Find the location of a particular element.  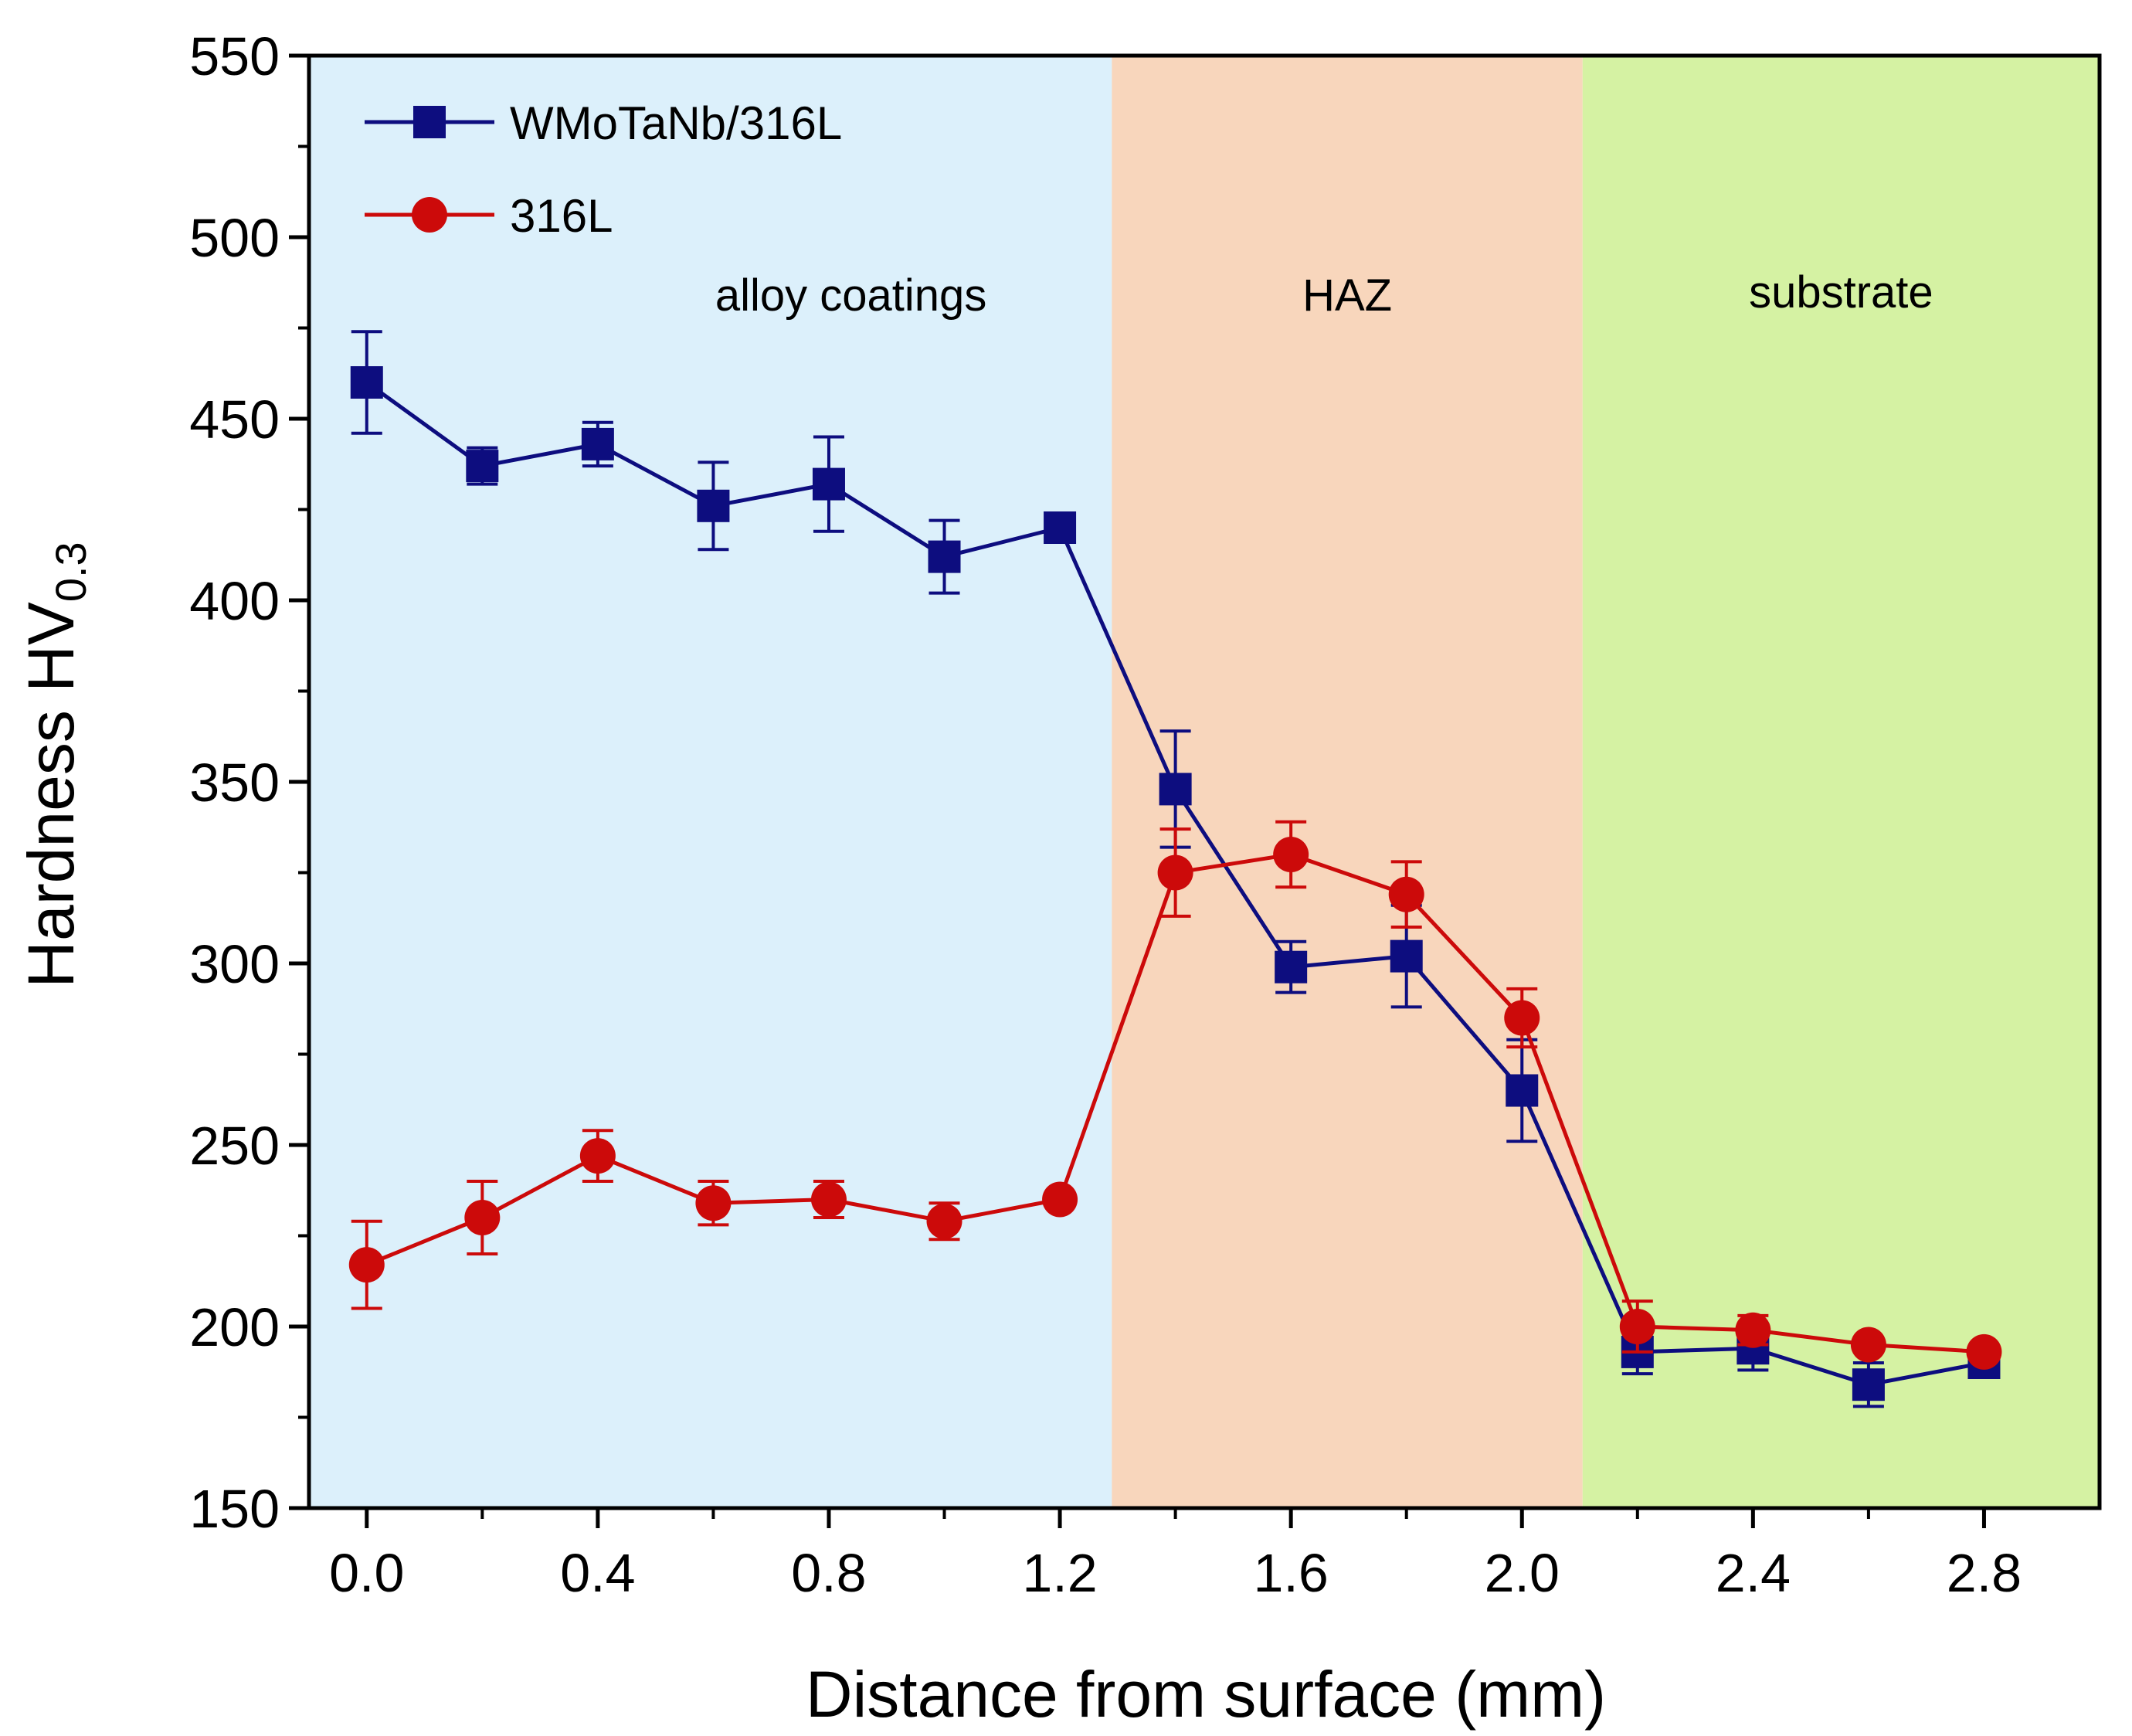

y-tick-label: 200 is located at coordinates (235, 1327).